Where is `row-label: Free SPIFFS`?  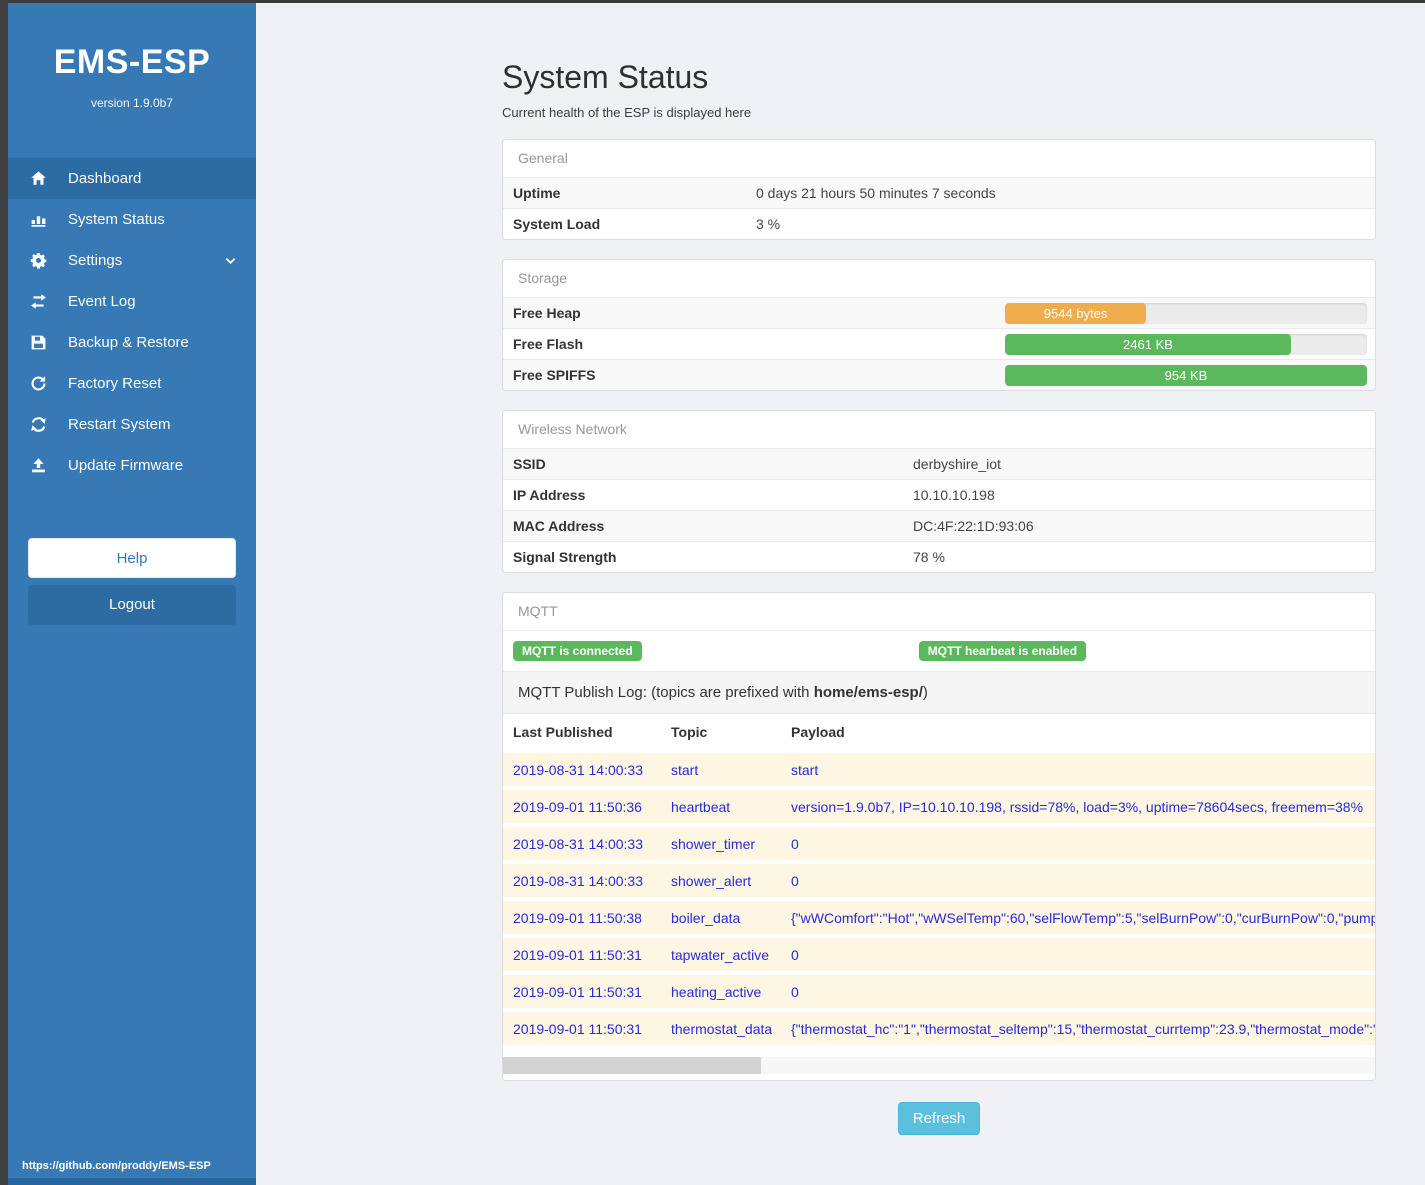
row-label: Free SPIFFS is located at coordinates (554, 375).